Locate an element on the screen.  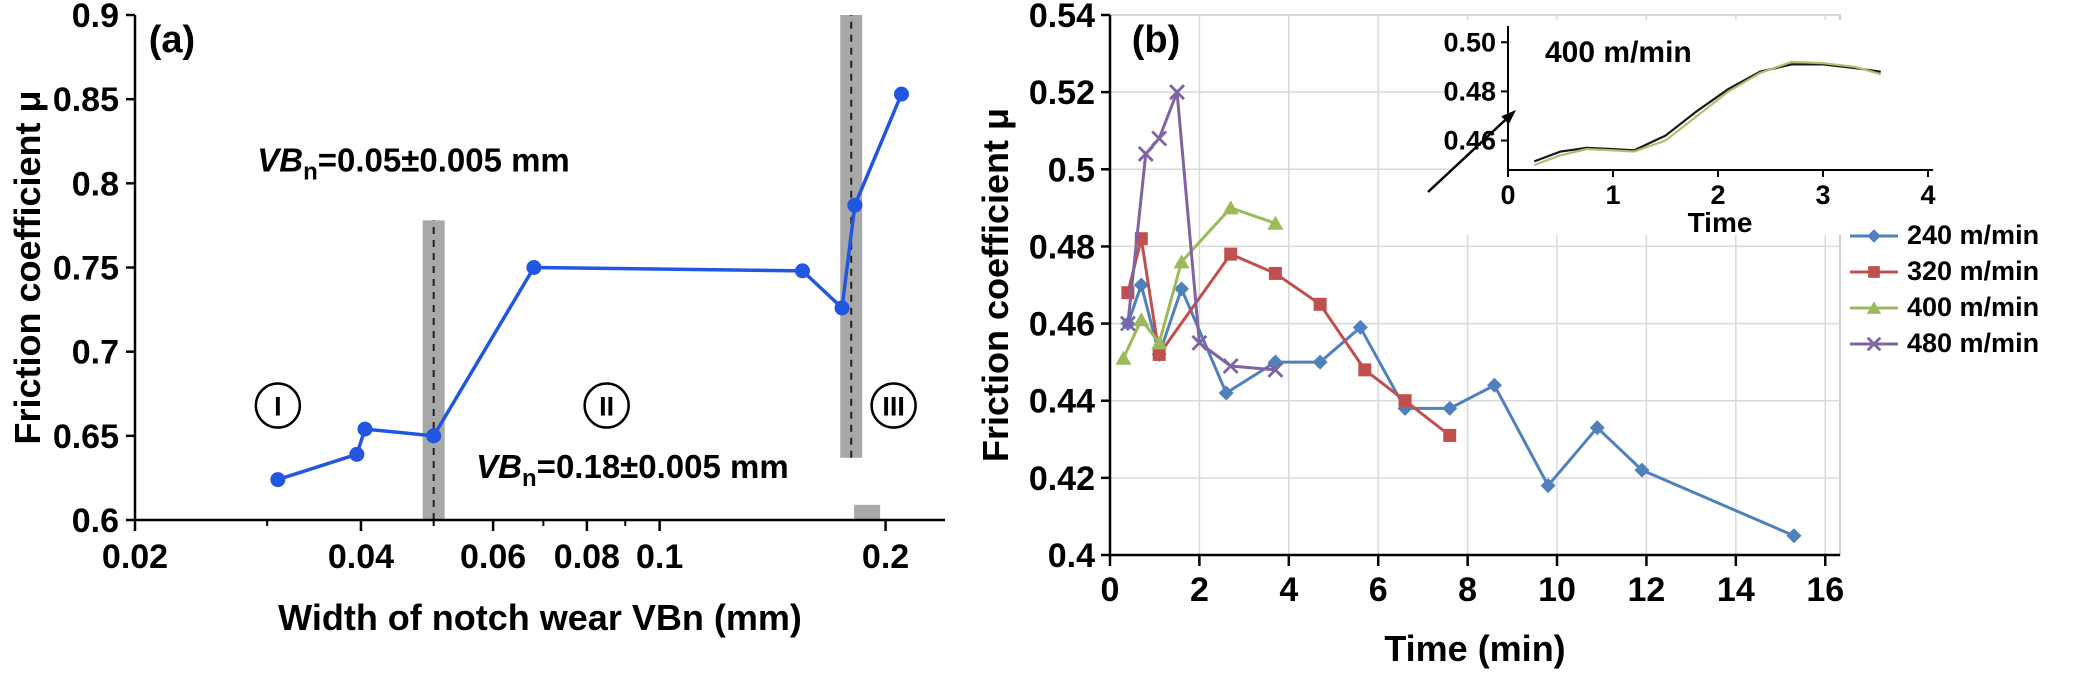
legend-label-400: 400 m/min is located at coordinates (1973, 307).